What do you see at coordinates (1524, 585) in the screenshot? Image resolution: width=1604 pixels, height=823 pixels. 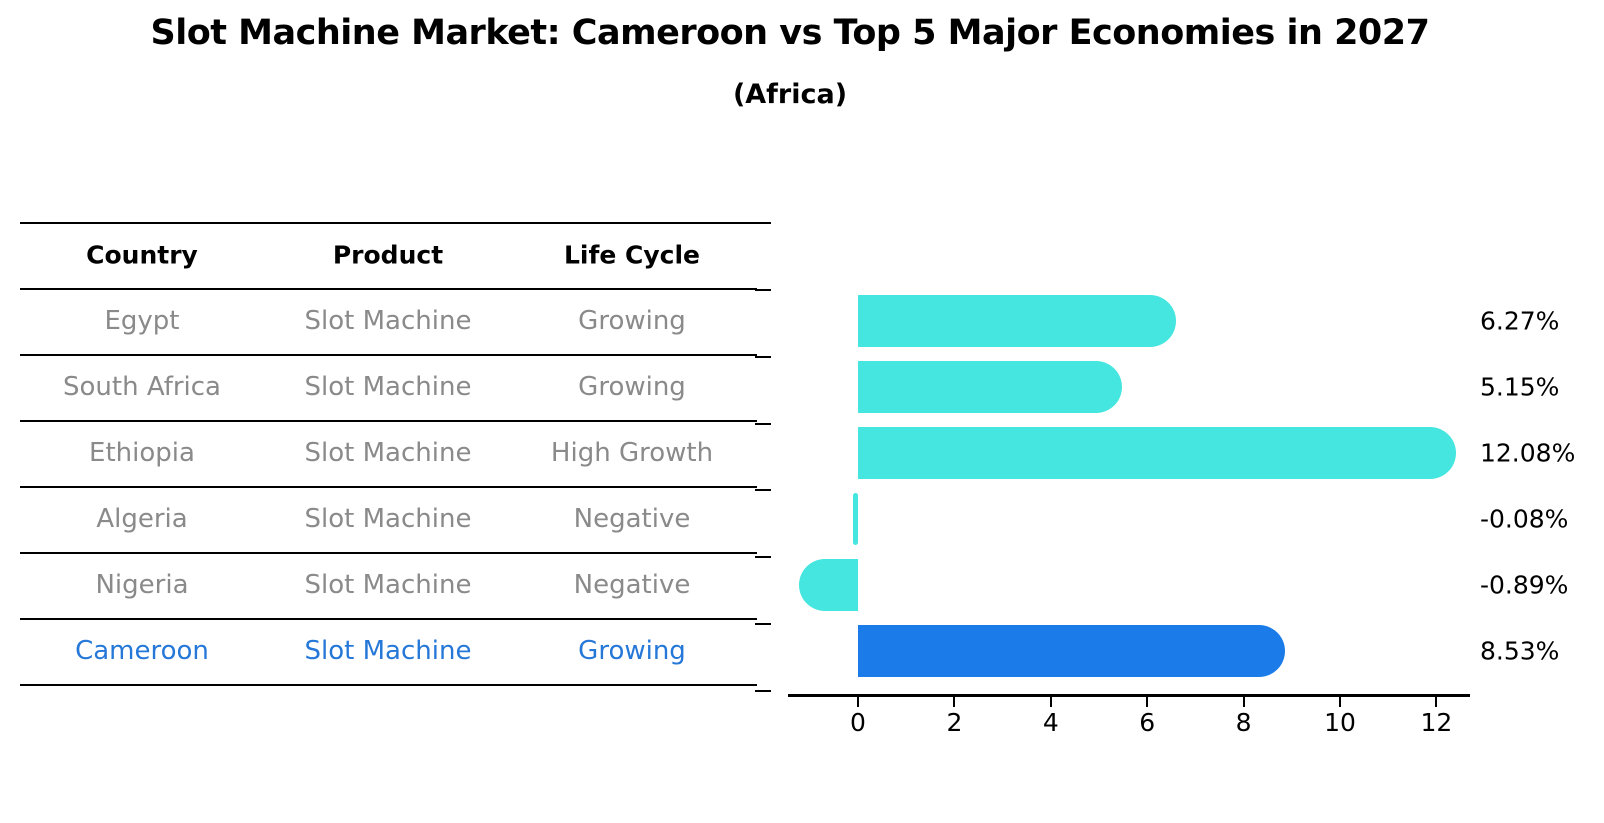 I see `bar-value-label: -0.89%` at bounding box center [1524, 585].